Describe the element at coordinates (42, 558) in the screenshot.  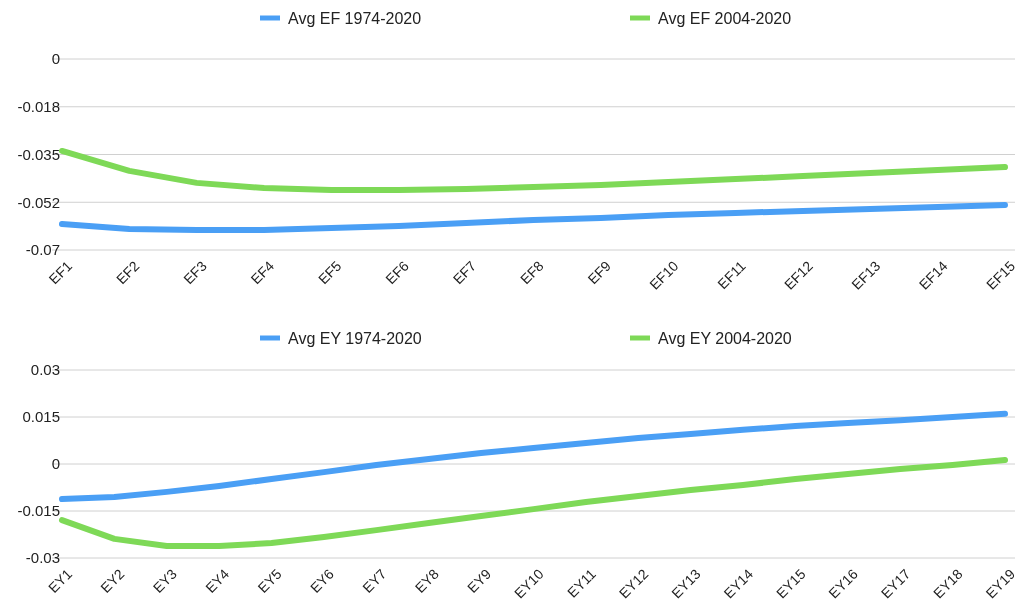
I see `y-tick-label: -0.03` at that location.